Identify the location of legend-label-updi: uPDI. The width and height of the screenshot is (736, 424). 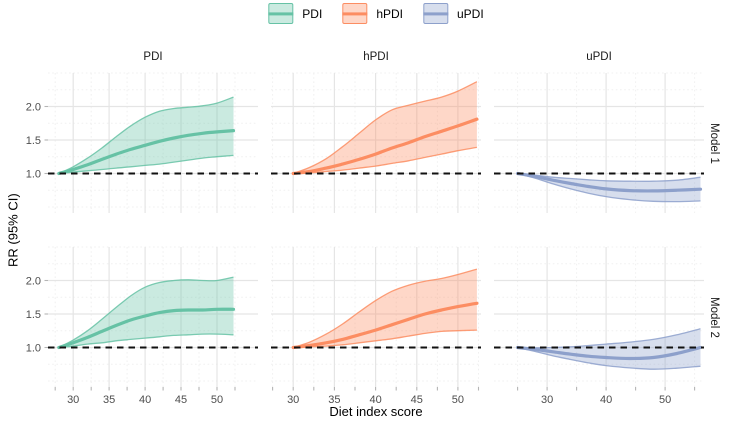
(470, 13).